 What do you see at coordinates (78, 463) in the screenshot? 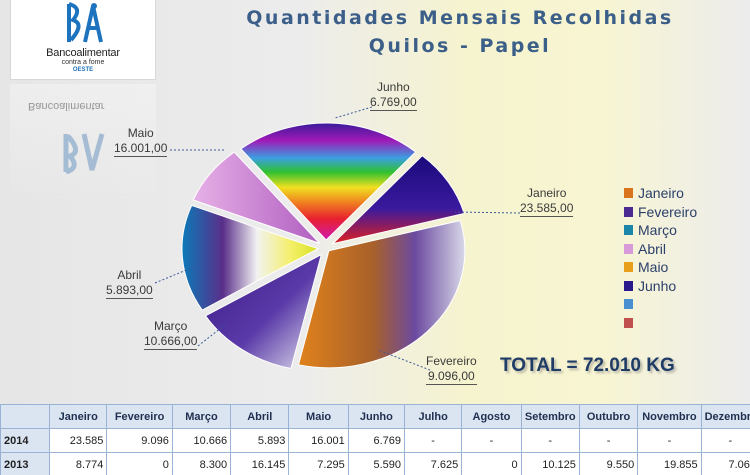
I see `table-cell: 8.774` at bounding box center [78, 463].